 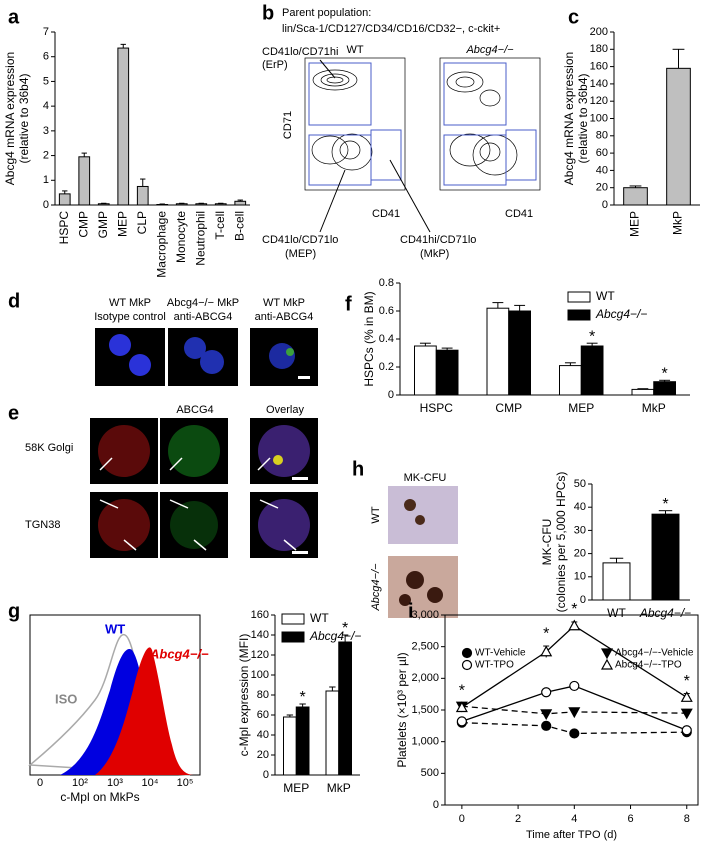 What do you see at coordinates (574, 819) in the screenshot?
I see `x-tick-label: 4` at bounding box center [574, 819].